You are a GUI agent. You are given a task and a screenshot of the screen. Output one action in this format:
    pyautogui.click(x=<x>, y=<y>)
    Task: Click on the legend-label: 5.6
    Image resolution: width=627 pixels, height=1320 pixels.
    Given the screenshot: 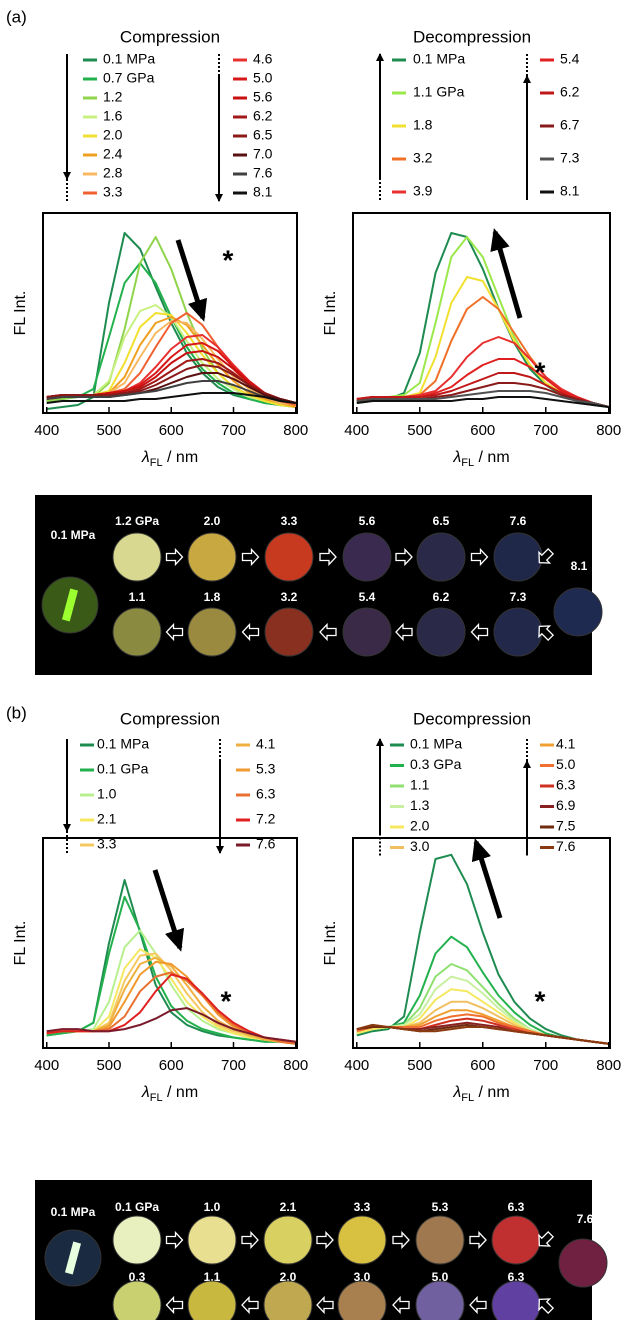 What is the action you would take?
    pyautogui.click(x=263, y=97)
    